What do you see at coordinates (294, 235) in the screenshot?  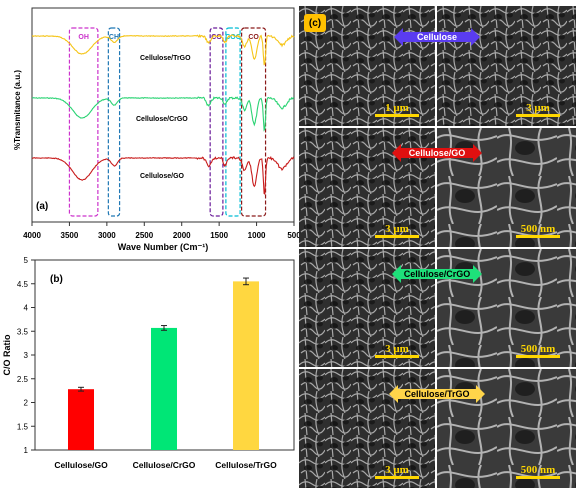 I see `ftir-x-tick-label: 500` at bounding box center [294, 235].